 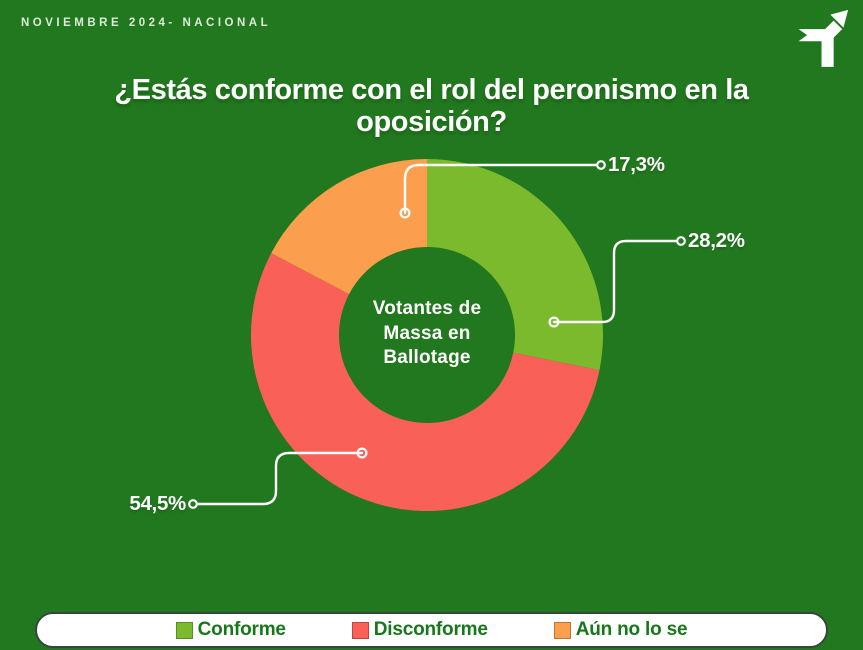 I want to click on legend-swatch-conforme, so click(x=184, y=630).